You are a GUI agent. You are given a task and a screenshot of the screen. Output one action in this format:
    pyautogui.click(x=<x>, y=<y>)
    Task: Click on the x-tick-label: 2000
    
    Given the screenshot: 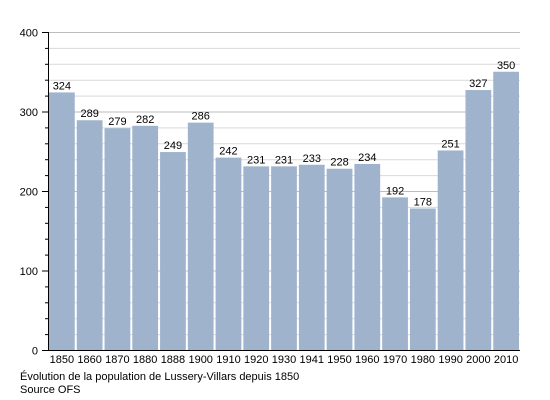 What is the action you would take?
    pyautogui.click(x=478, y=360)
    